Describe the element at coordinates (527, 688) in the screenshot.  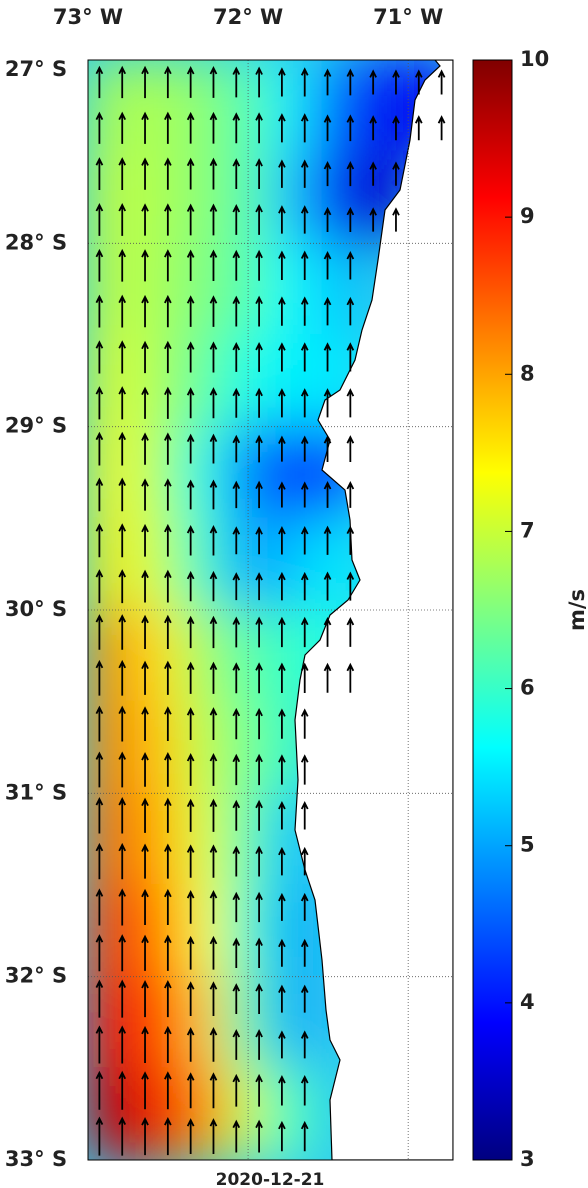
I see `colorbar-tick-label: 6` at that location.